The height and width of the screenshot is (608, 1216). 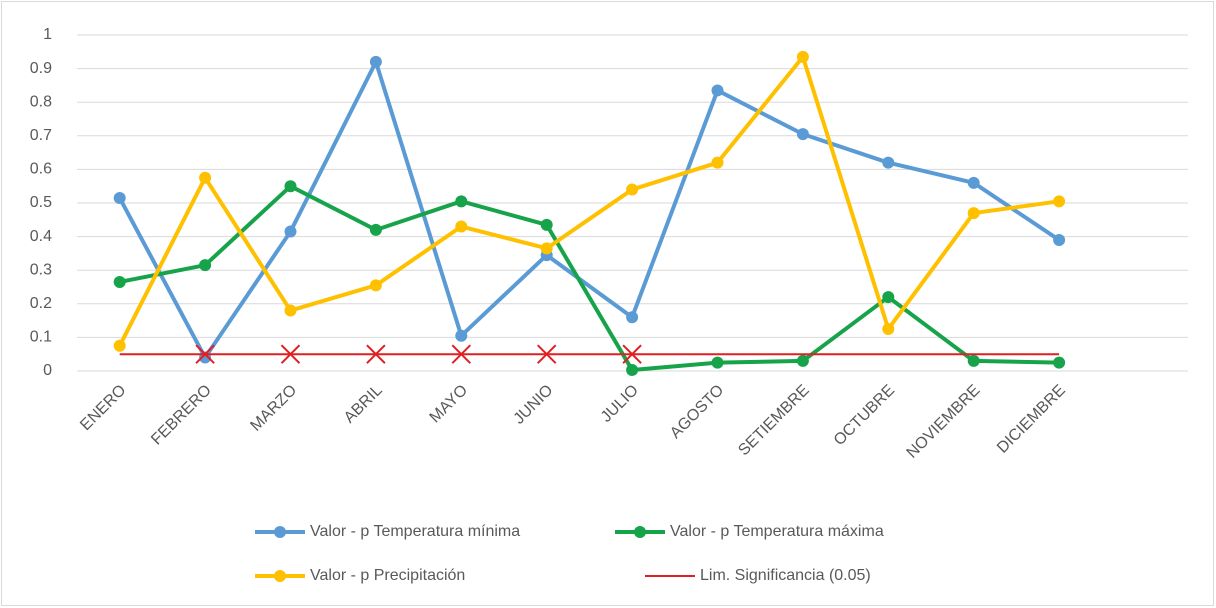 I want to click on y-tick-label: 0, so click(x=47, y=370).